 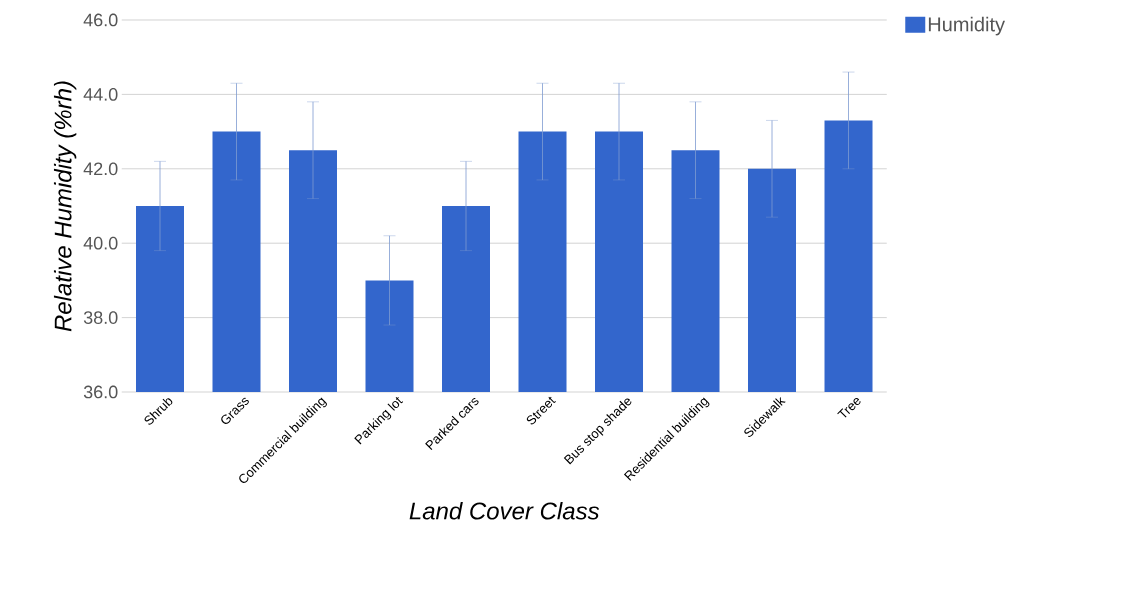 What do you see at coordinates (504, 510) in the screenshot?
I see `x-axis-title: Land Cover Class` at bounding box center [504, 510].